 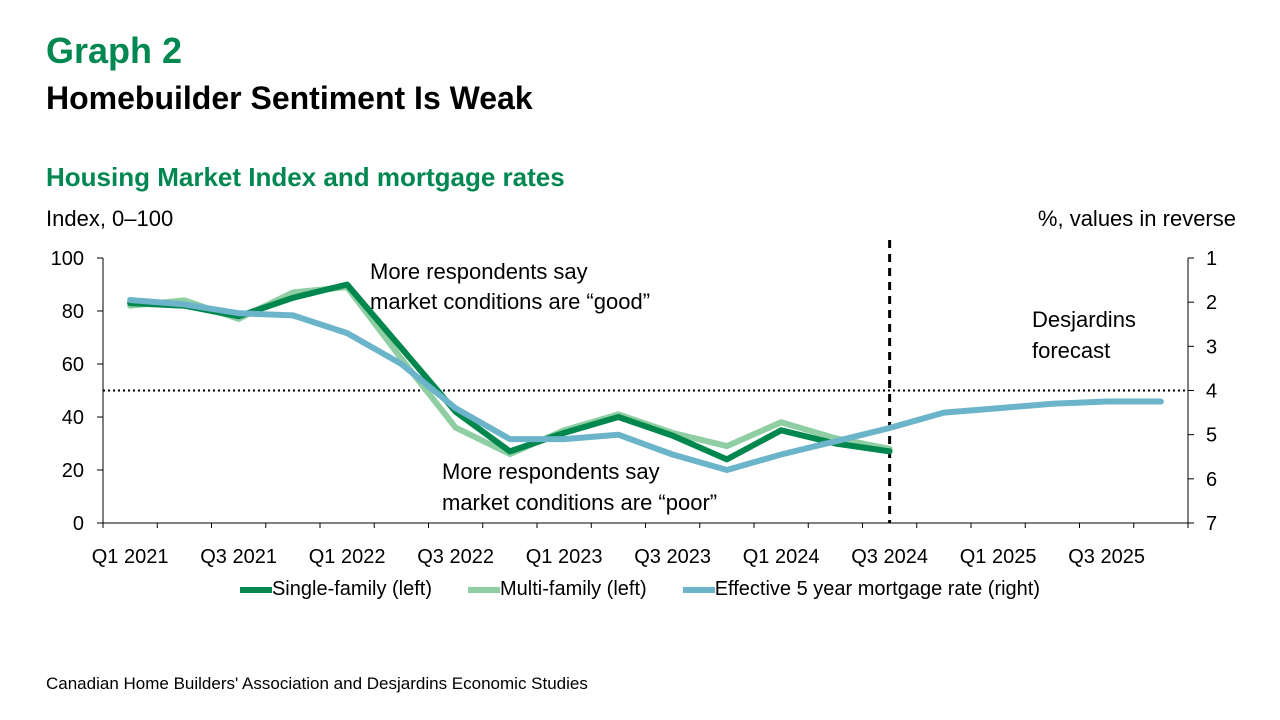 I want to click on left-tick-label: 100, so click(x=67, y=259).